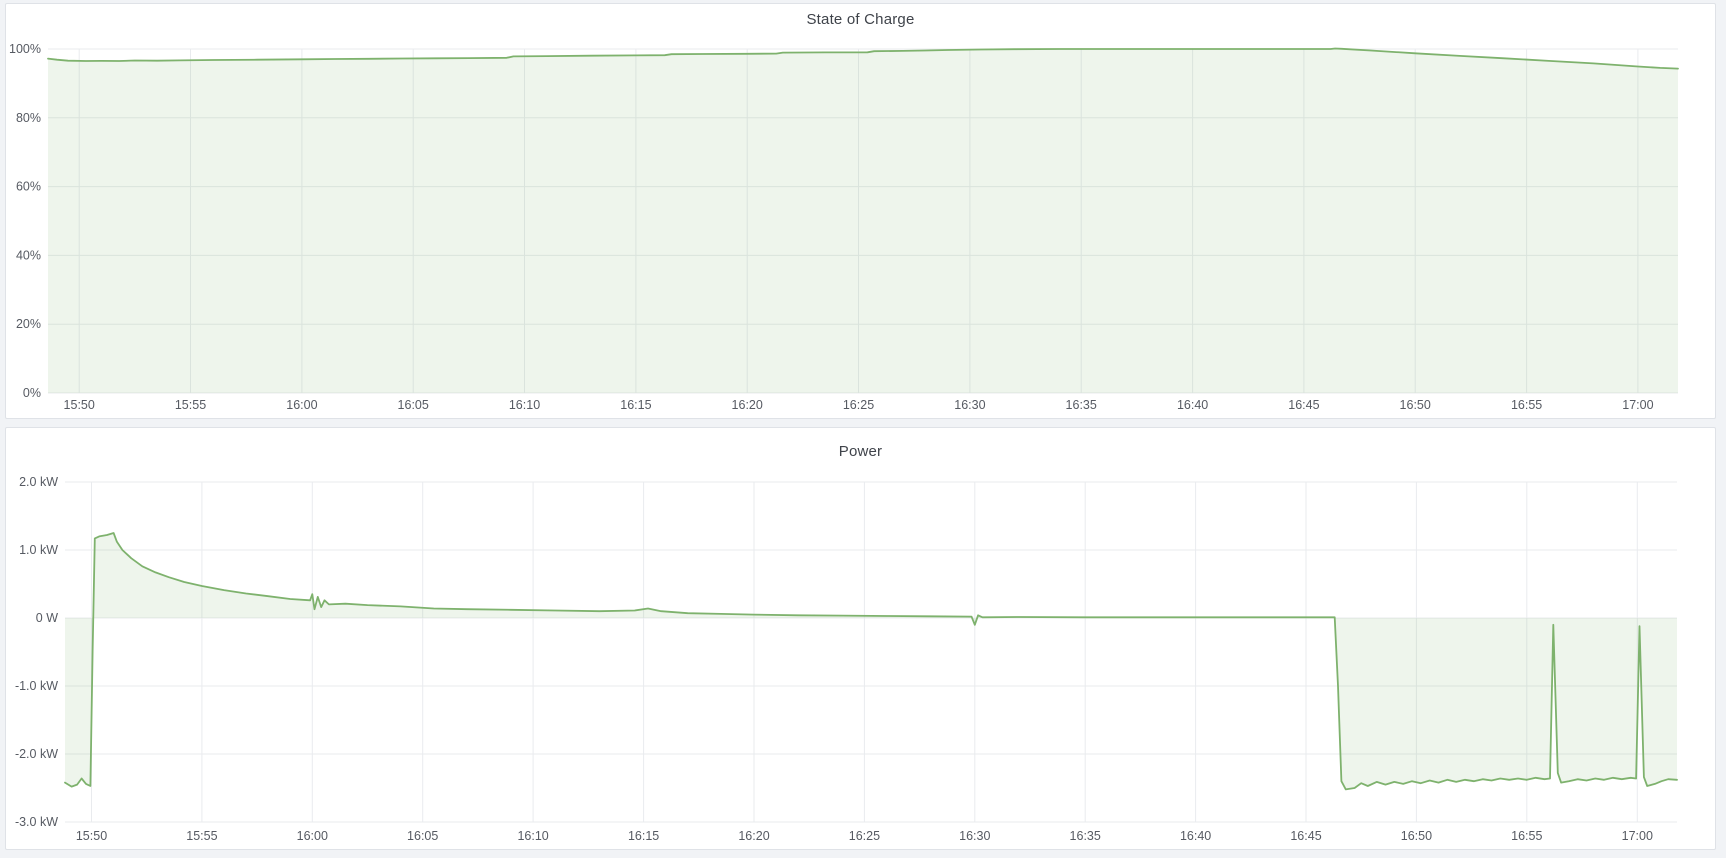  What do you see at coordinates (32, 393) in the screenshot?
I see `y-tick-label: 0%` at bounding box center [32, 393].